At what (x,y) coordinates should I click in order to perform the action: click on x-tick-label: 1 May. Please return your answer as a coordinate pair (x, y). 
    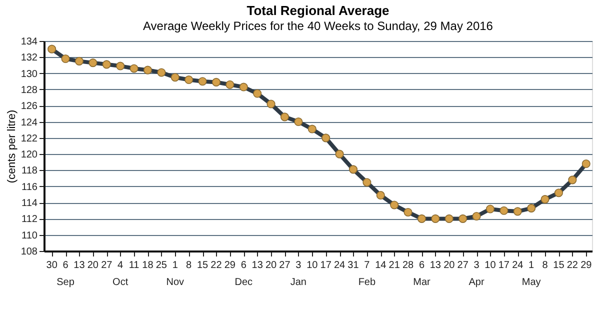
    Looking at the image, I should click on (531, 274).